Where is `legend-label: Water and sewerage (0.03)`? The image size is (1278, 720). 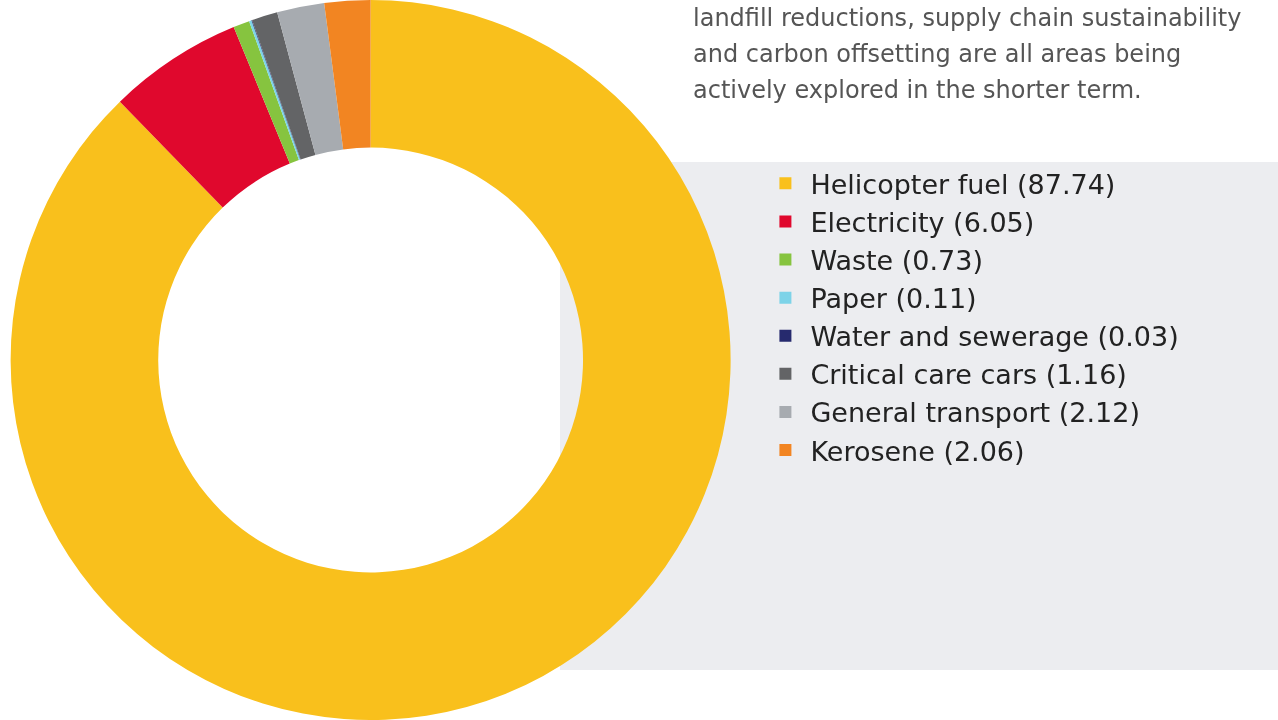 legend-label: Water and sewerage (0.03) is located at coordinates (994, 337).